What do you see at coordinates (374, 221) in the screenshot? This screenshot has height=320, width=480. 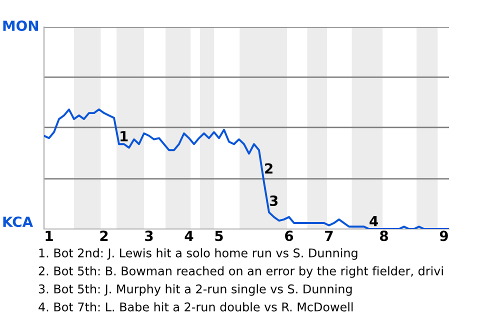 I see `annotation: 4` at bounding box center [374, 221].